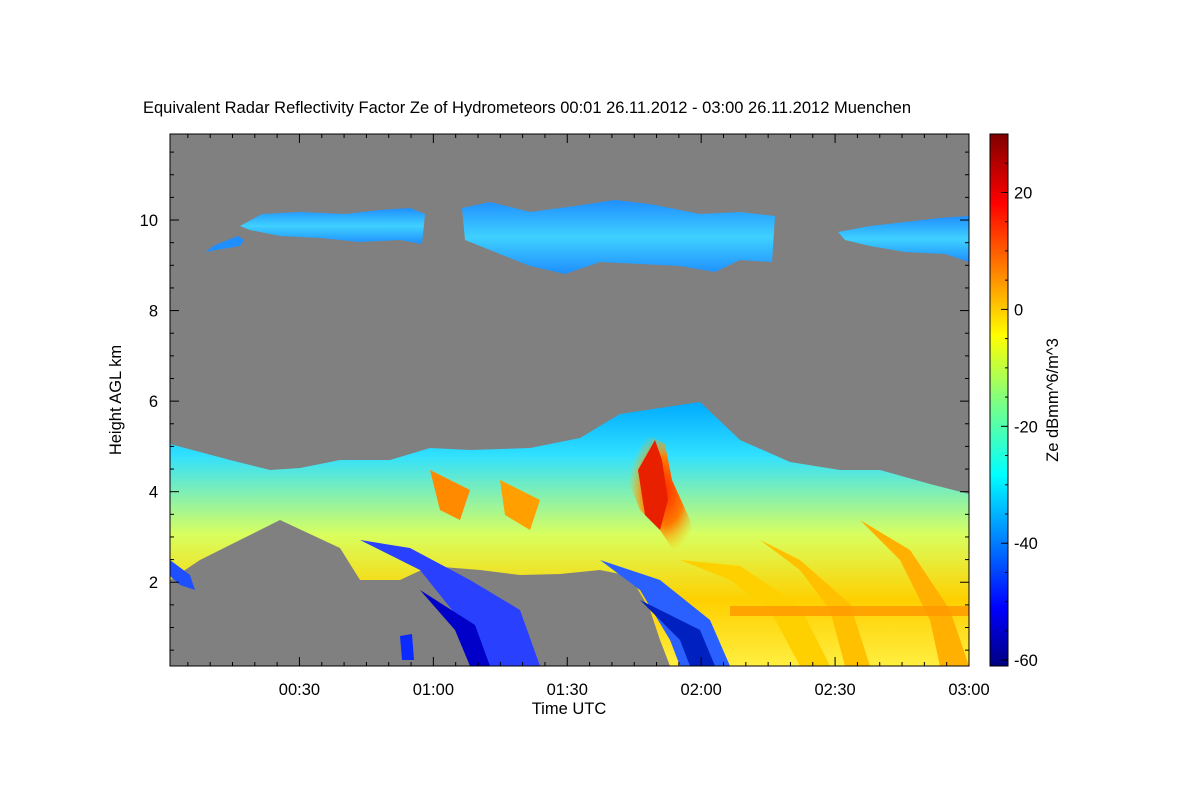  Describe the element at coordinates (153, 583) in the screenshot. I see `y-tick-label: 2` at that location.